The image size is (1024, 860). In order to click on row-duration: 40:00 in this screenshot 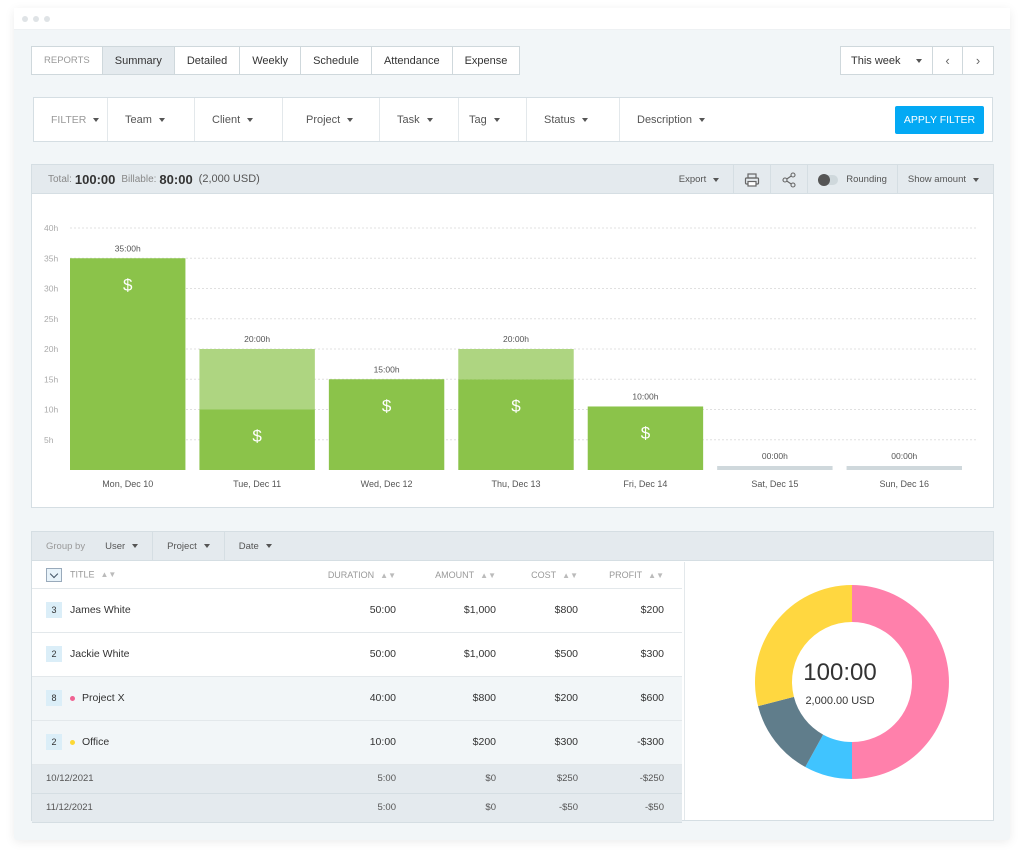, I will do `click(358, 698)`.